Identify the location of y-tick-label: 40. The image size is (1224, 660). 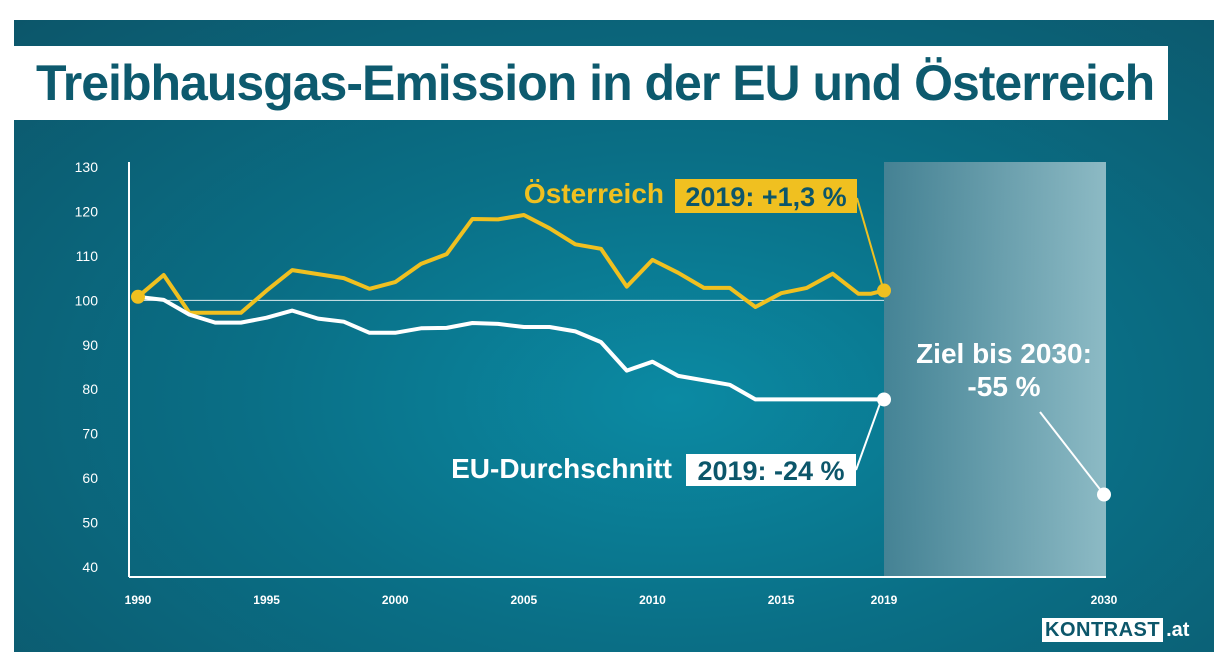
(90, 567).